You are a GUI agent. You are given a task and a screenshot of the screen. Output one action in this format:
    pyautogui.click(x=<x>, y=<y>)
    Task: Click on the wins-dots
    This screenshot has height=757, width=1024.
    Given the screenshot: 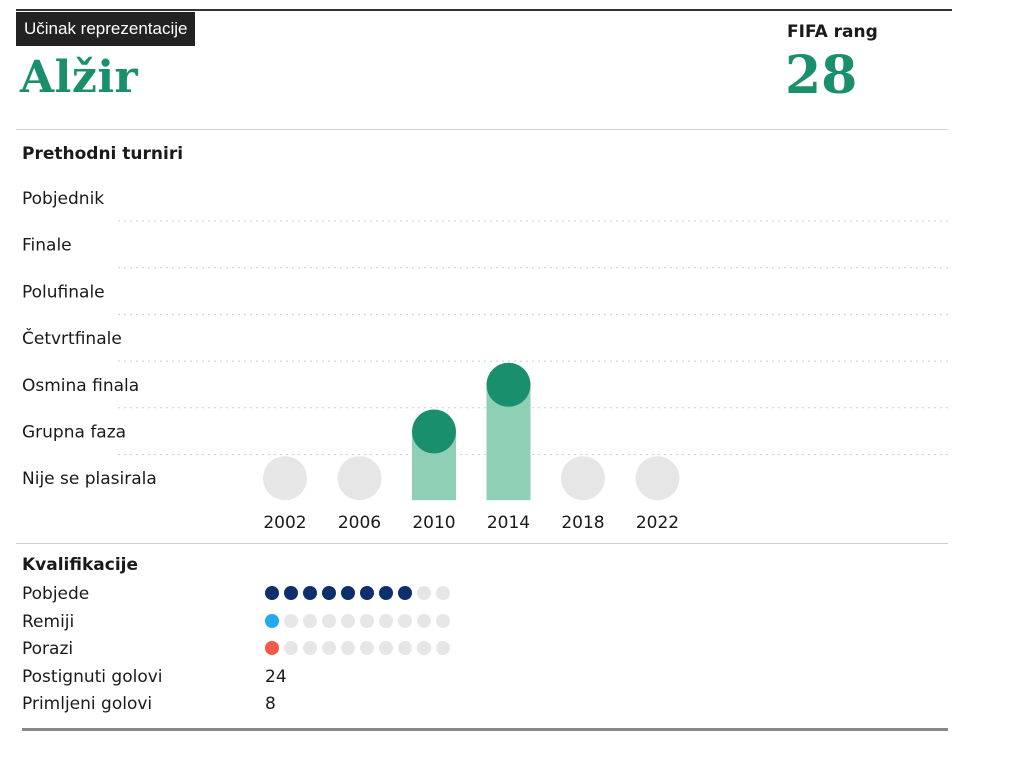 What is the action you would take?
    pyautogui.click(x=357, y=593)
    